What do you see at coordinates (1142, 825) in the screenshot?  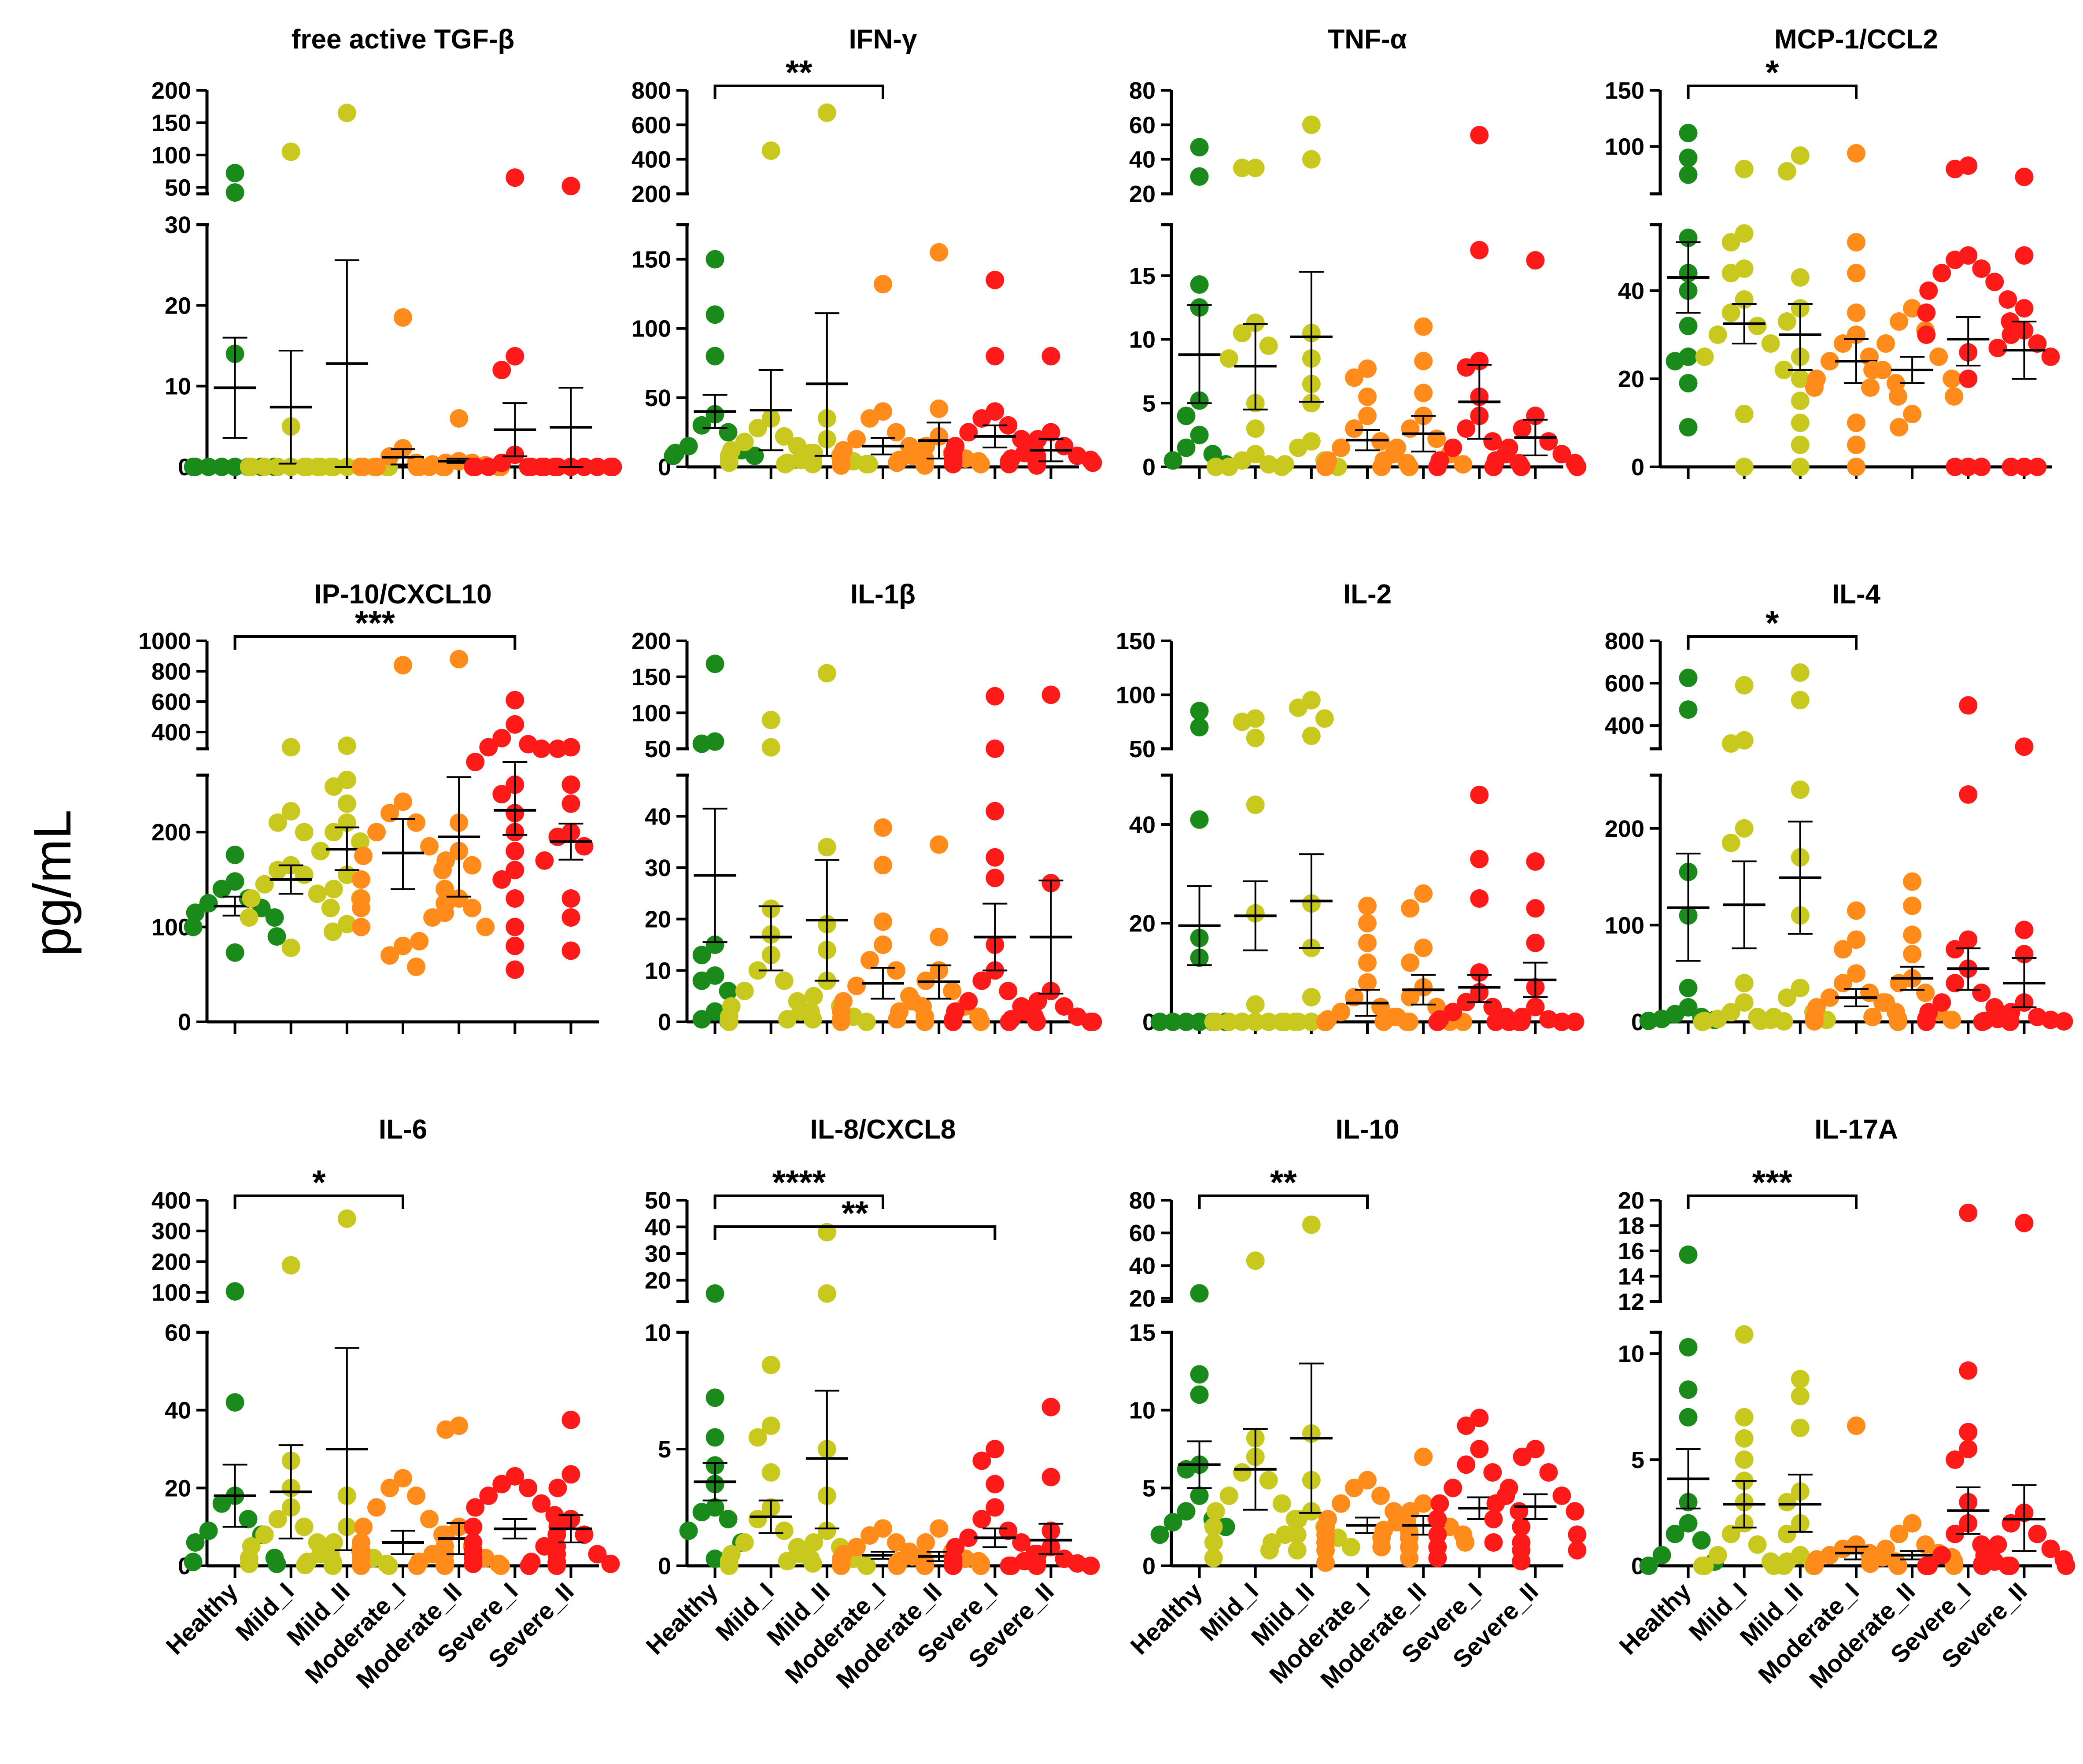 I see `y-tick-label: 40` at bounding box center [1142, 825].